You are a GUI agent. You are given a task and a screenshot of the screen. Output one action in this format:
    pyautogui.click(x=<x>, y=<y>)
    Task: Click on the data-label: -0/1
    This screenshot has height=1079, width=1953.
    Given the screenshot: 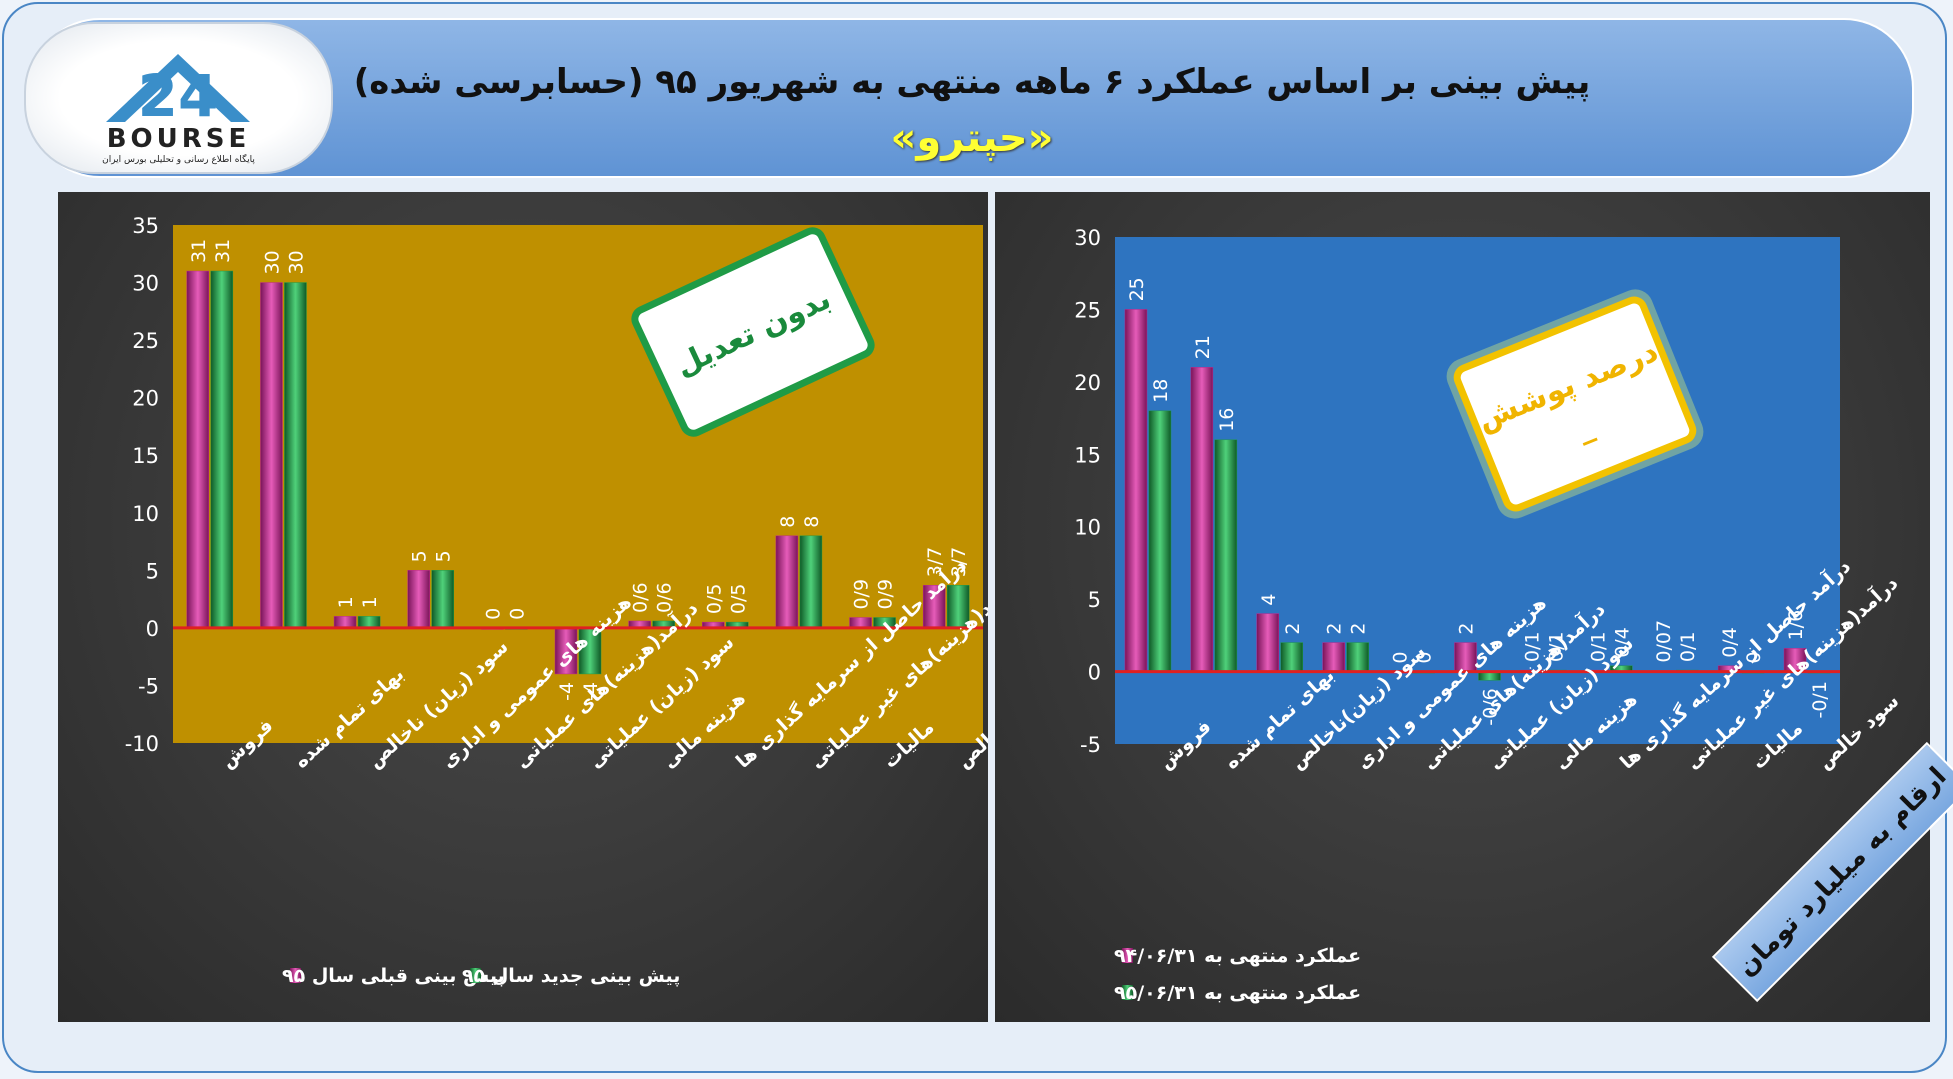 What is the action you would take?
    pyautogui.click(x=1820, y=699)
    